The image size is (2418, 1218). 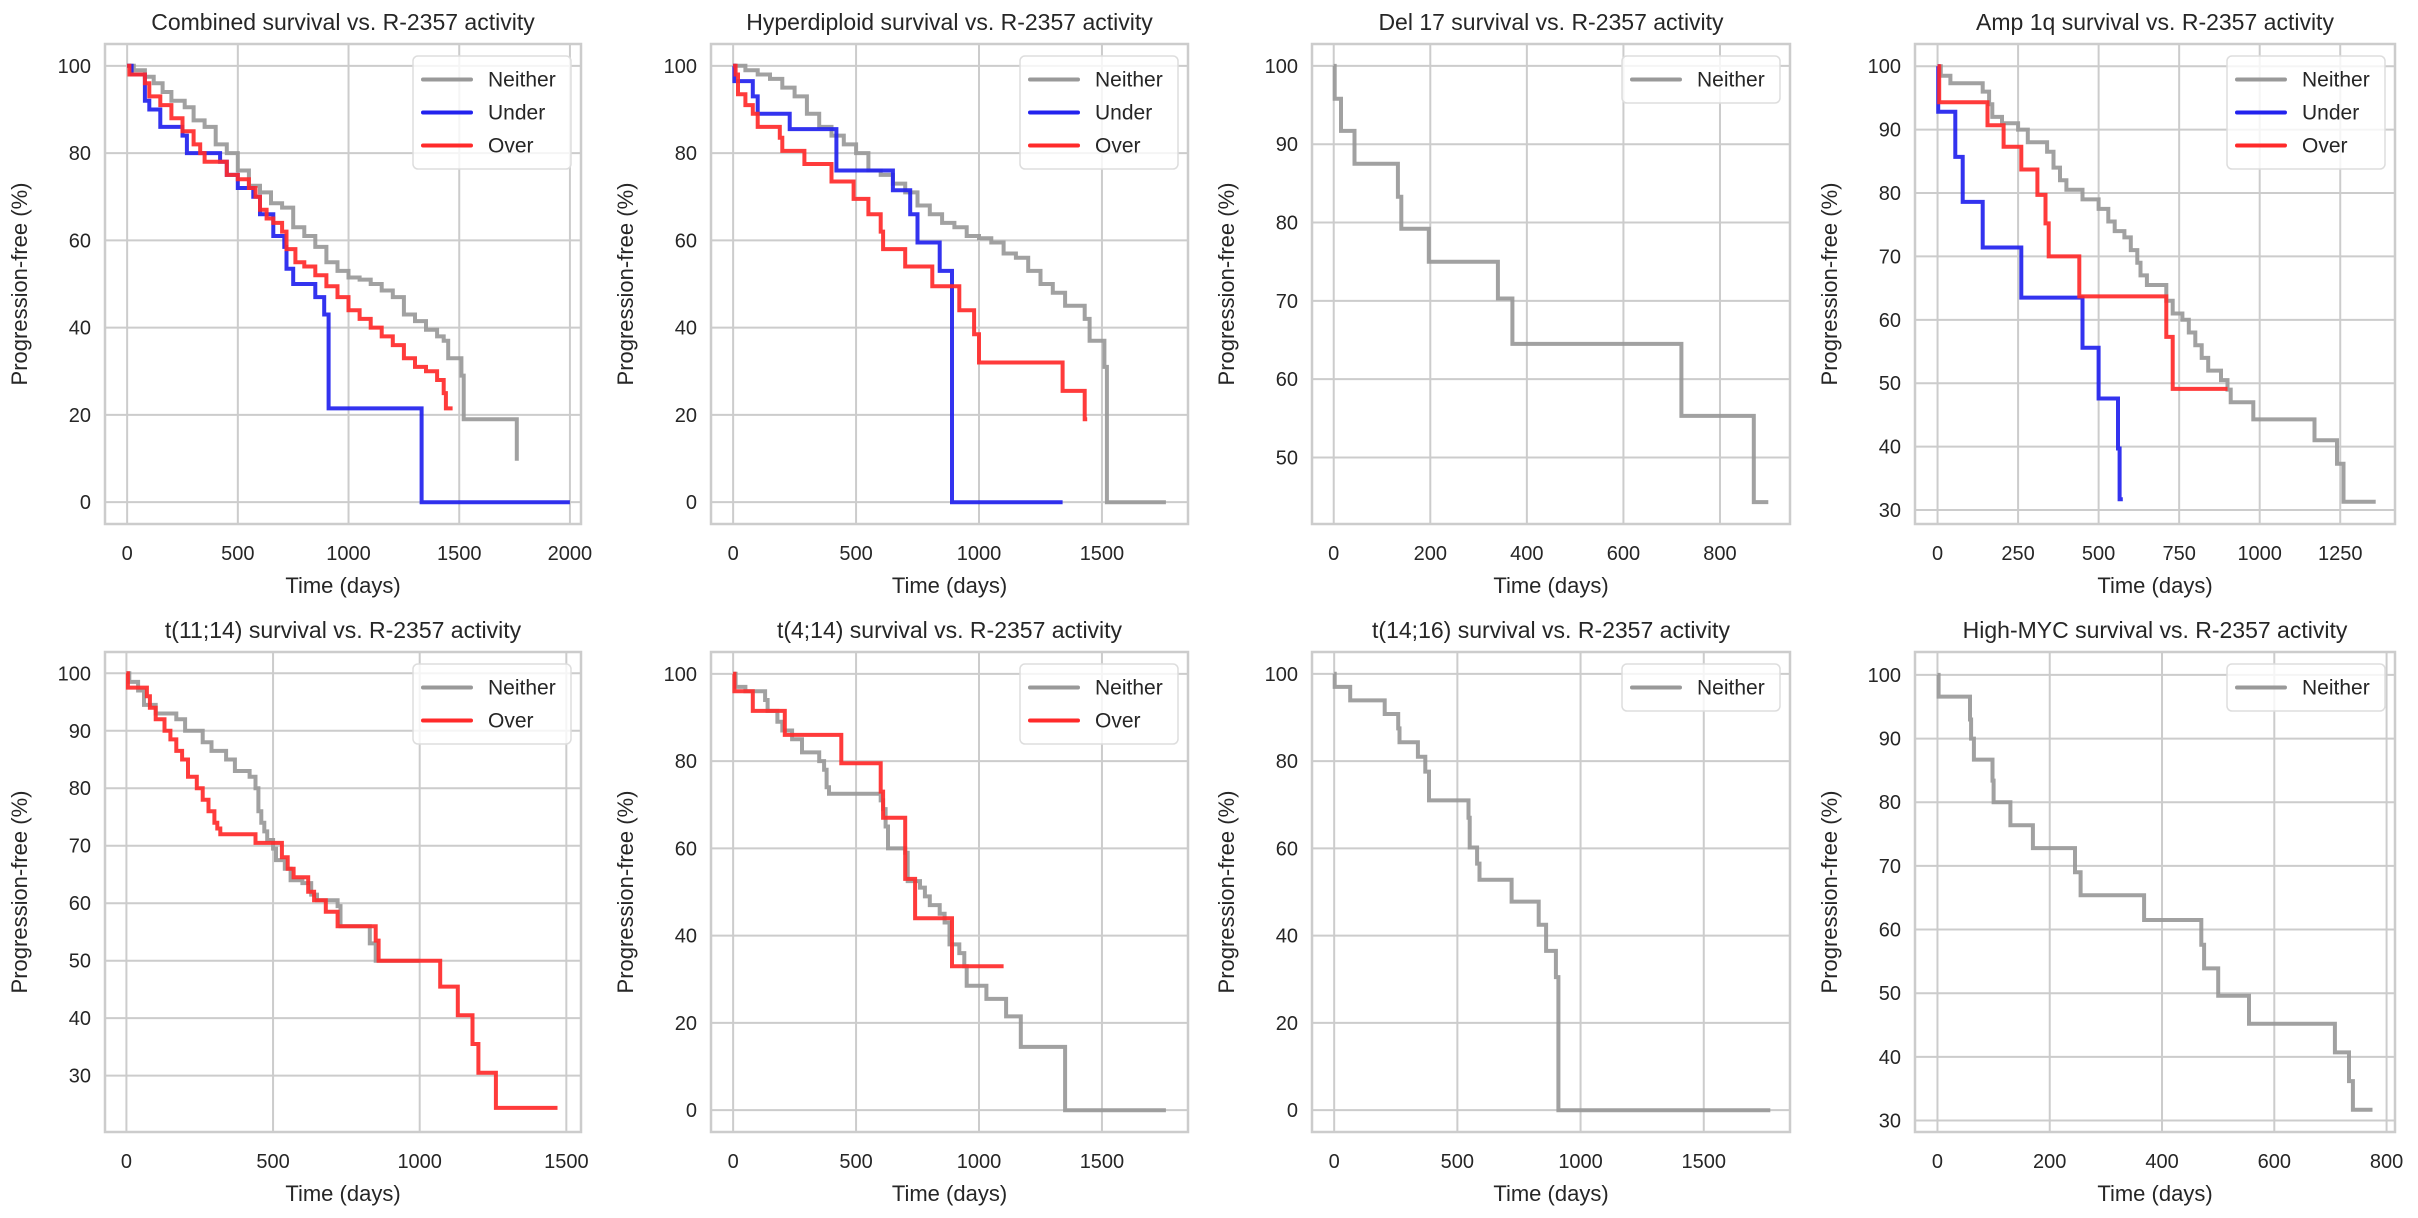 What do you see at coordinates (570, 554) in the screenshot?
I see `x-tick-label: 2000` at bounding box center [570, 554].